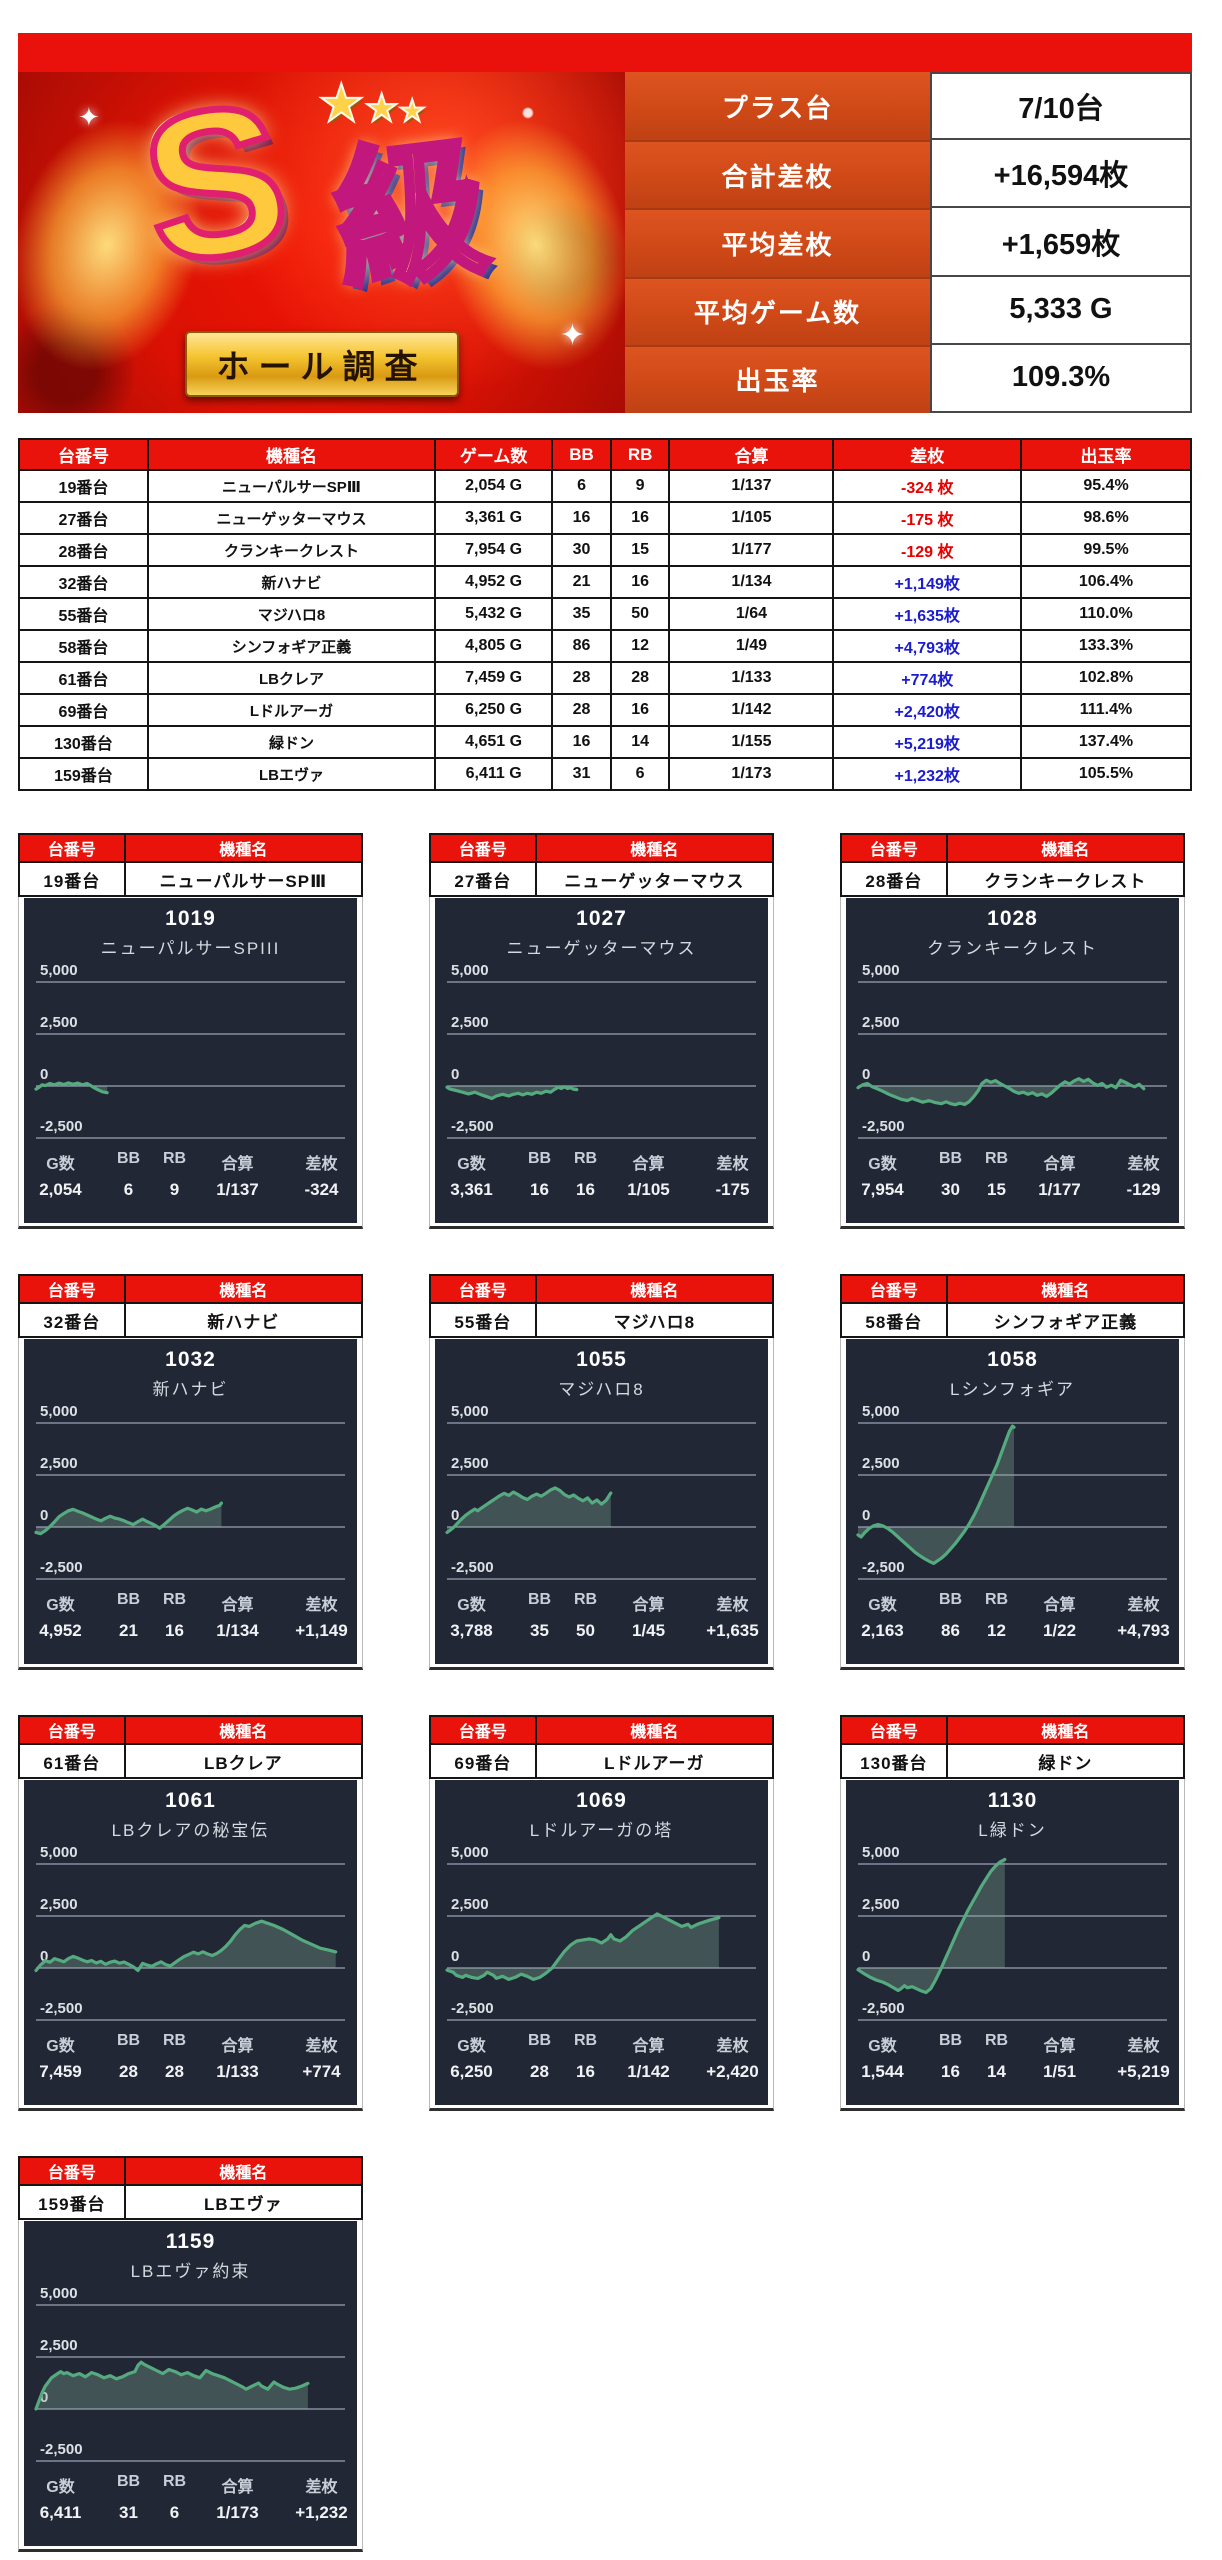 This screenshot has width=1222, height=2560. What do you see at coordinates (83, 678) in the screenshot?
I see `cell-machine-no: 61番台` at bounding box center [83, 678].